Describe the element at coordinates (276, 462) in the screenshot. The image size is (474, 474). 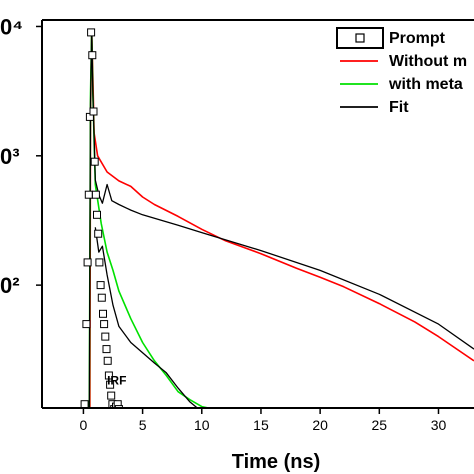
I see `x-axis-title: Time (ns)` at that location.